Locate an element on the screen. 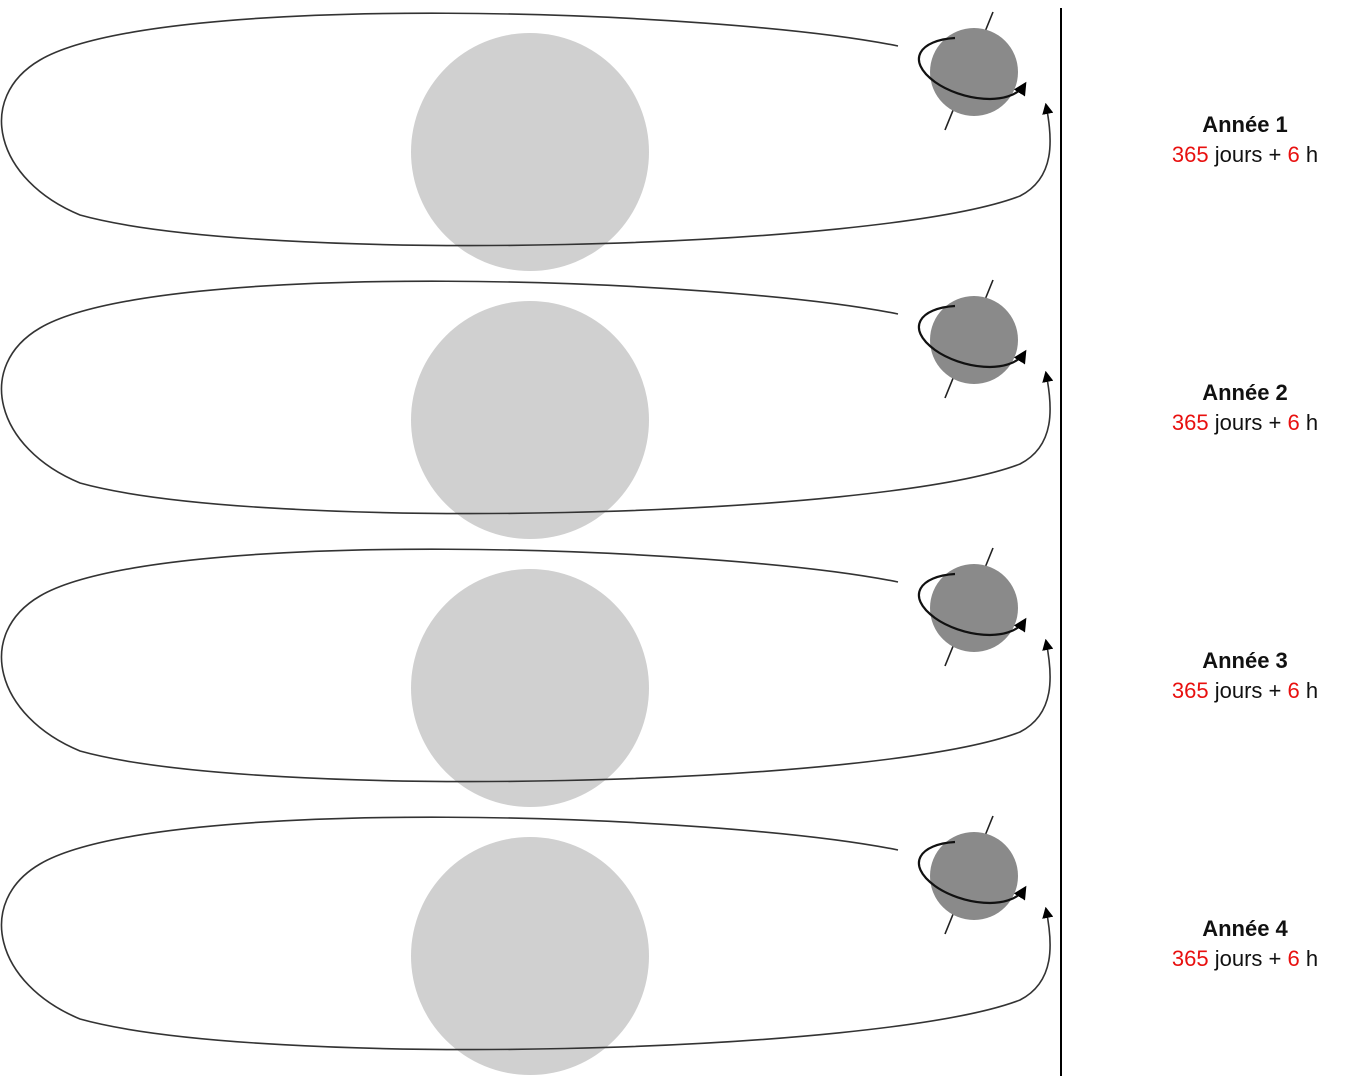 This screenshot has height=1076, width=1346. year-label-1: Année 1 365 jours + 6 h is located at coordinates (1243, 140).